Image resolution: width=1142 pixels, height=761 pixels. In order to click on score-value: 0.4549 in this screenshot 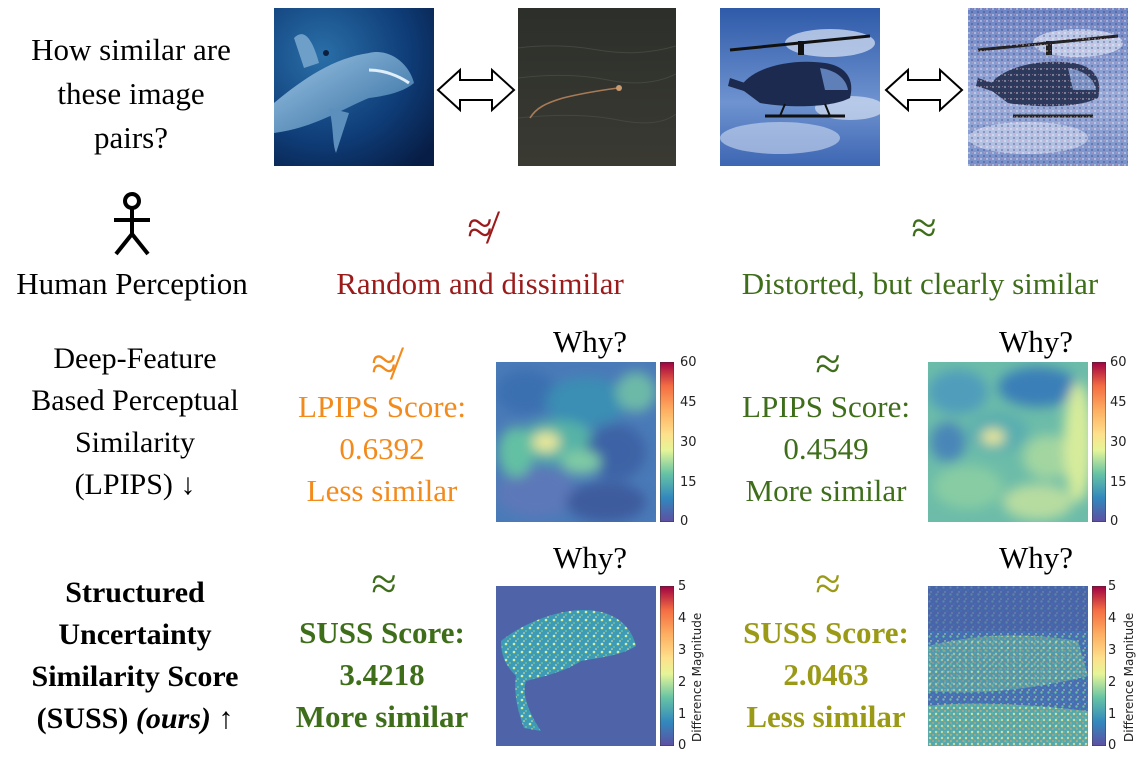, I will do `click(826, 448)`.